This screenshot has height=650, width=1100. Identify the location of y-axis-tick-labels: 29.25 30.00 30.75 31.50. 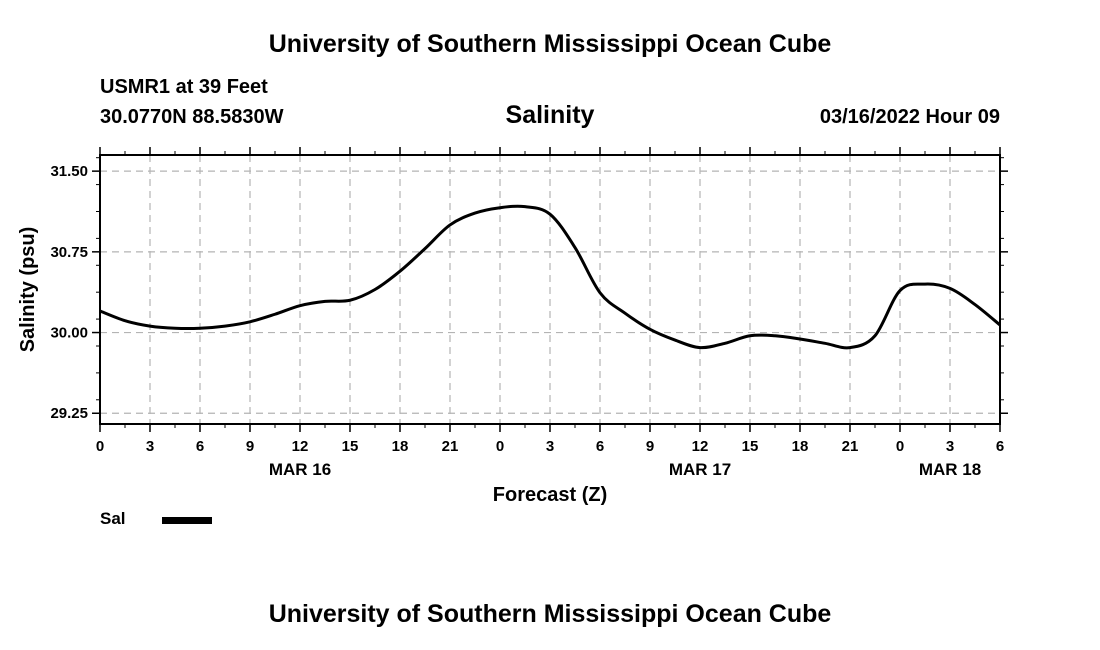
(69, 292).